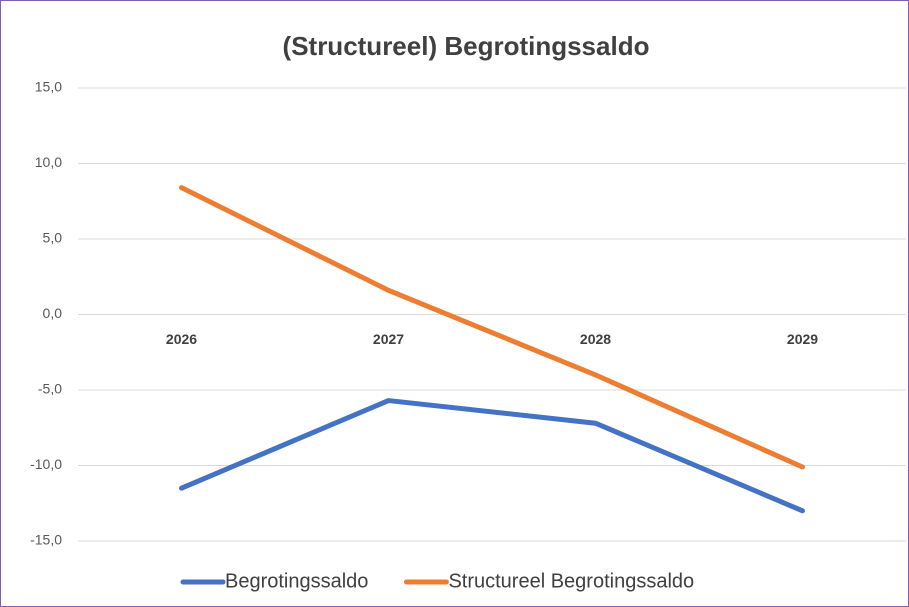 The image size is (909, 607). Describe the element at coordinates (181, 339) in the screenshot. I see `x-tick-label: 2026` at that location.